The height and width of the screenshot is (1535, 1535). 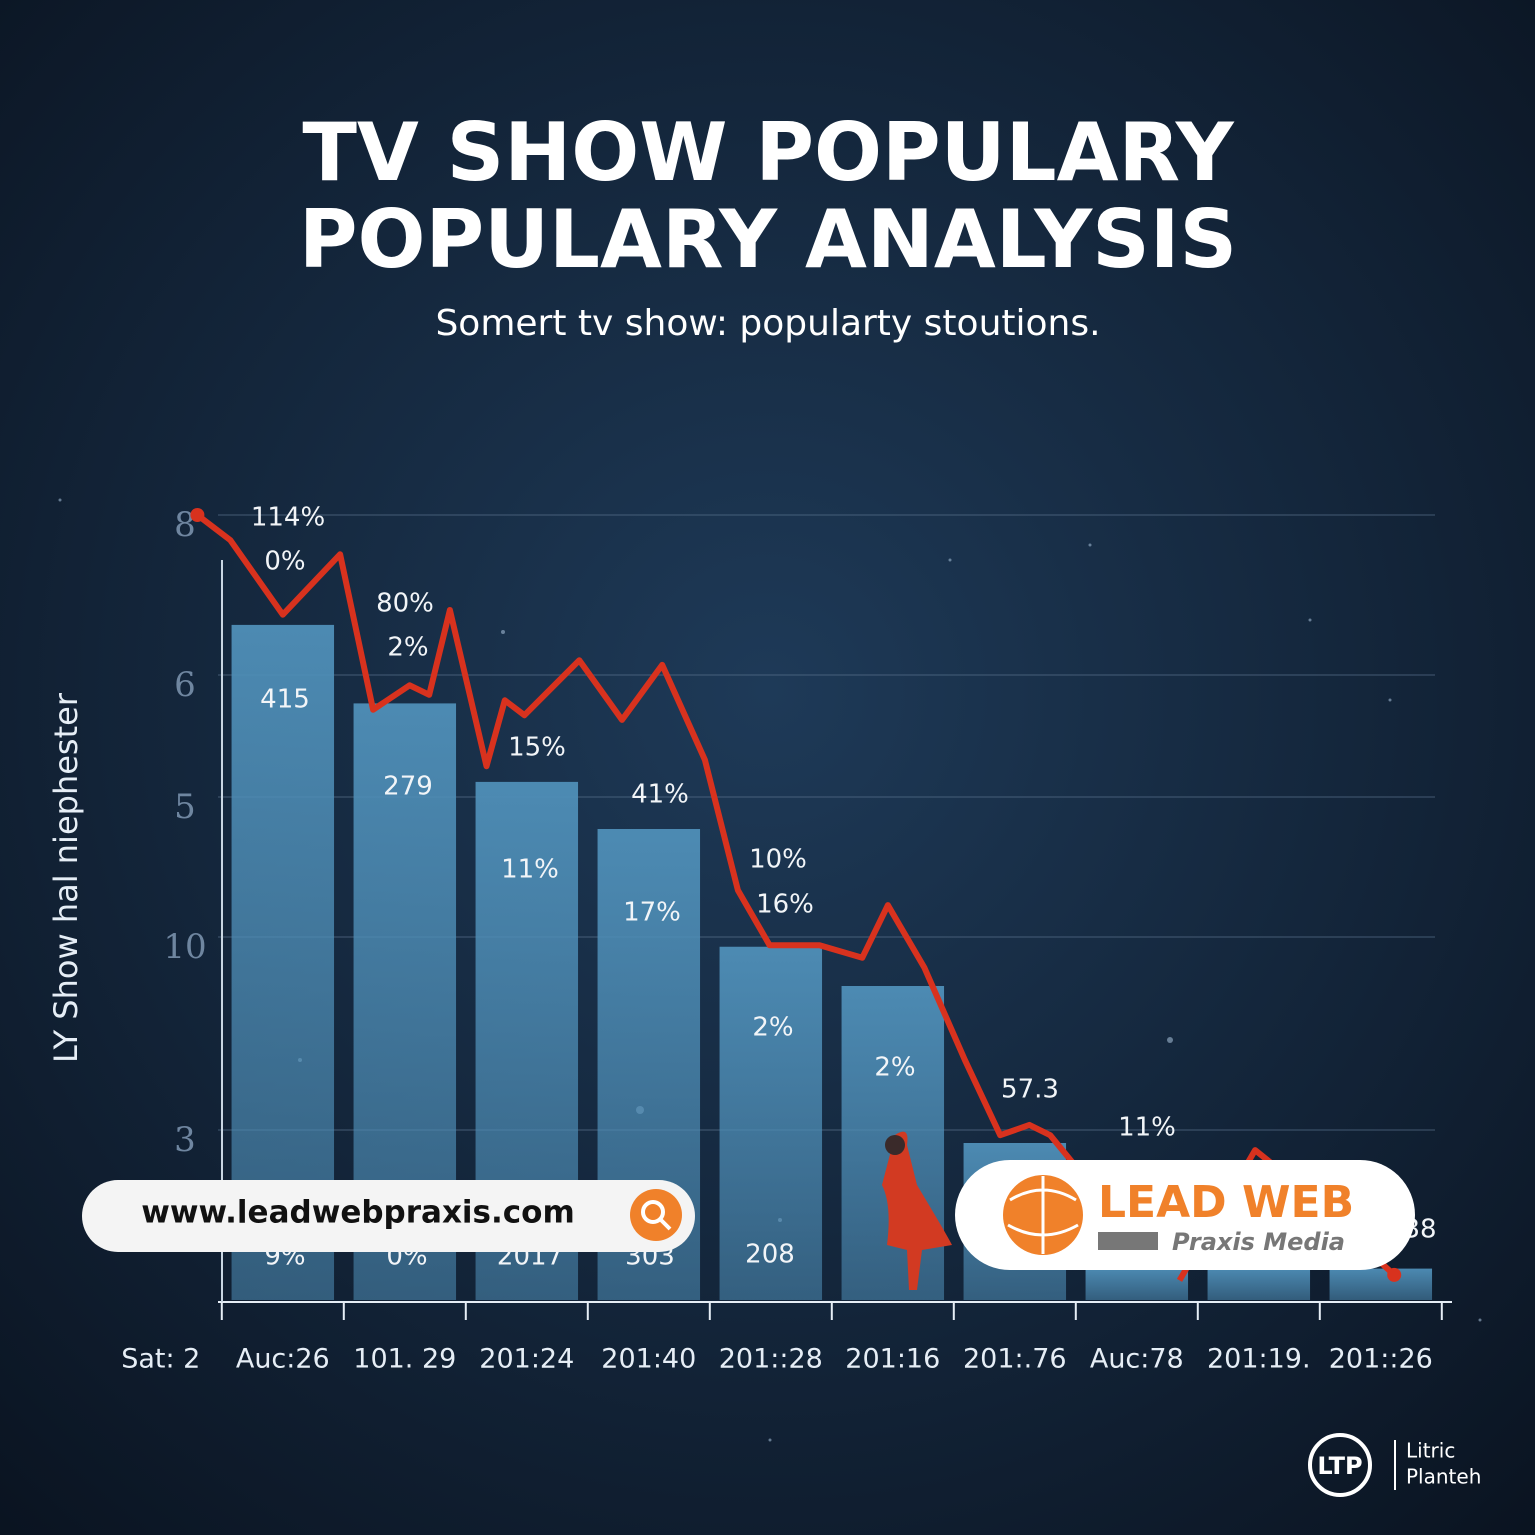 I want to click on annotation: 114%, so click(x=288, y=518).